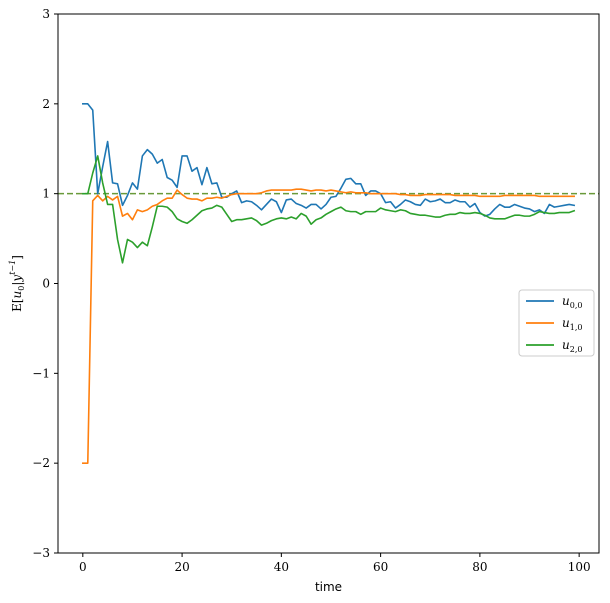  I want to click on y-axis-title: E[u0|yt−1], so click(17, 283).